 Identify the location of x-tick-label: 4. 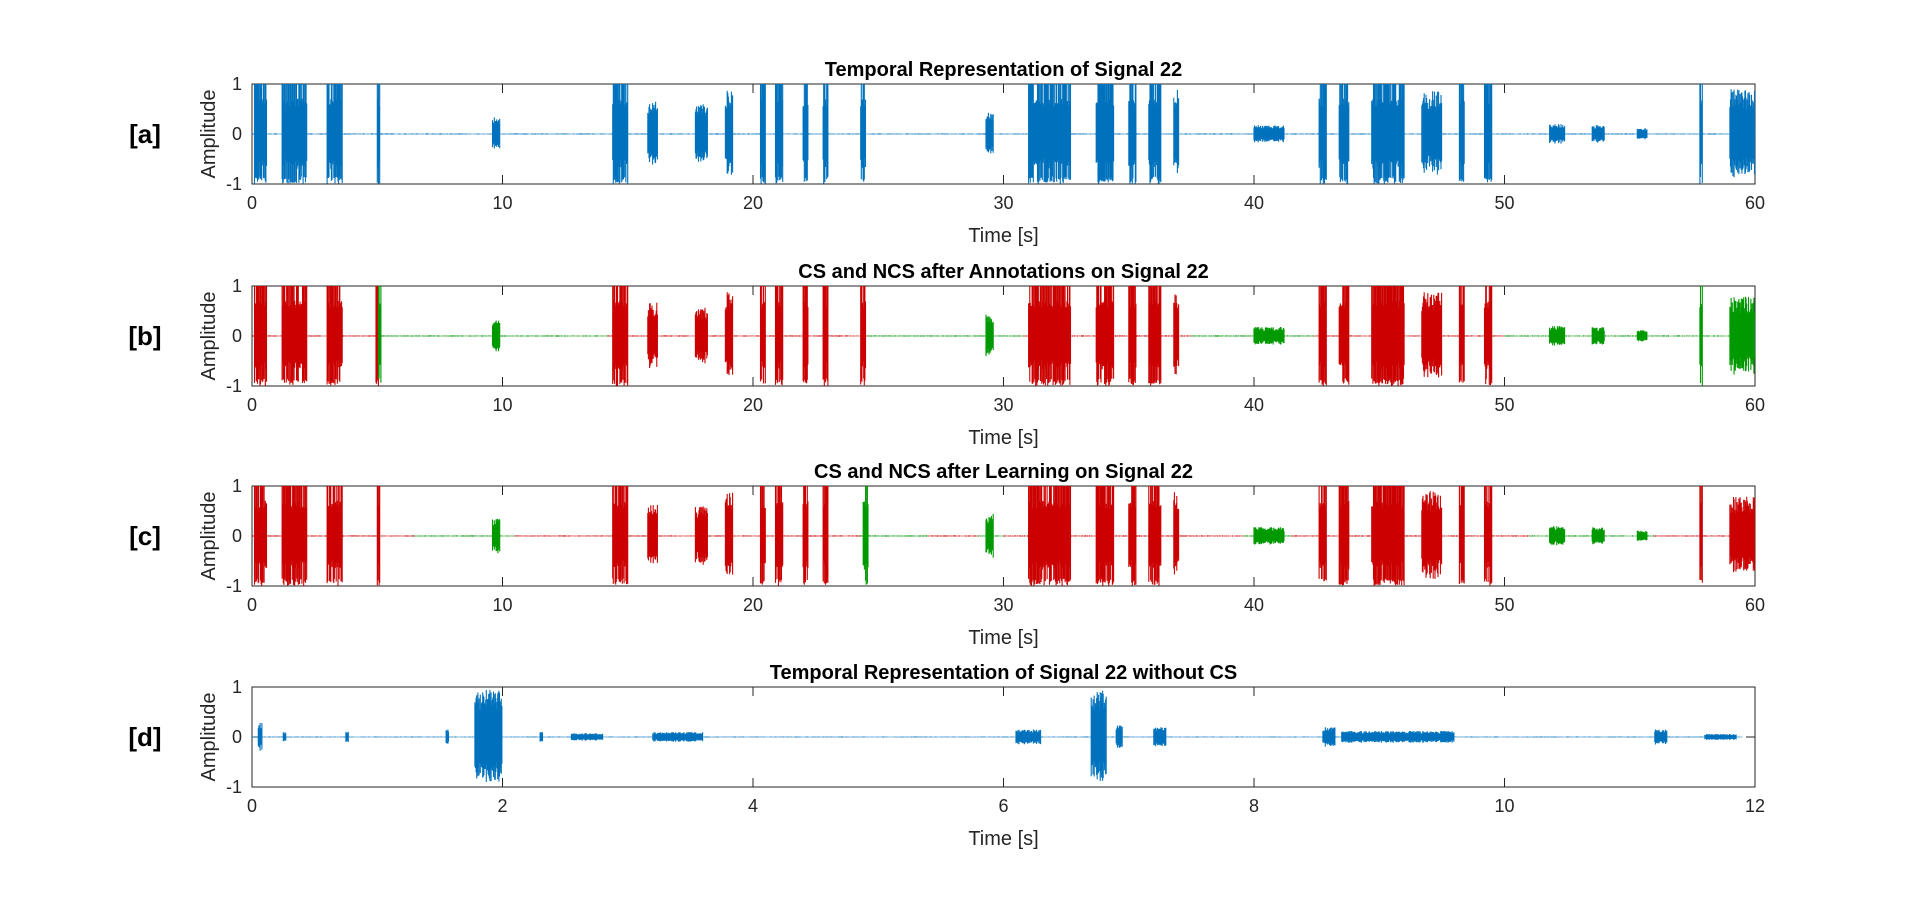
(753, 806).